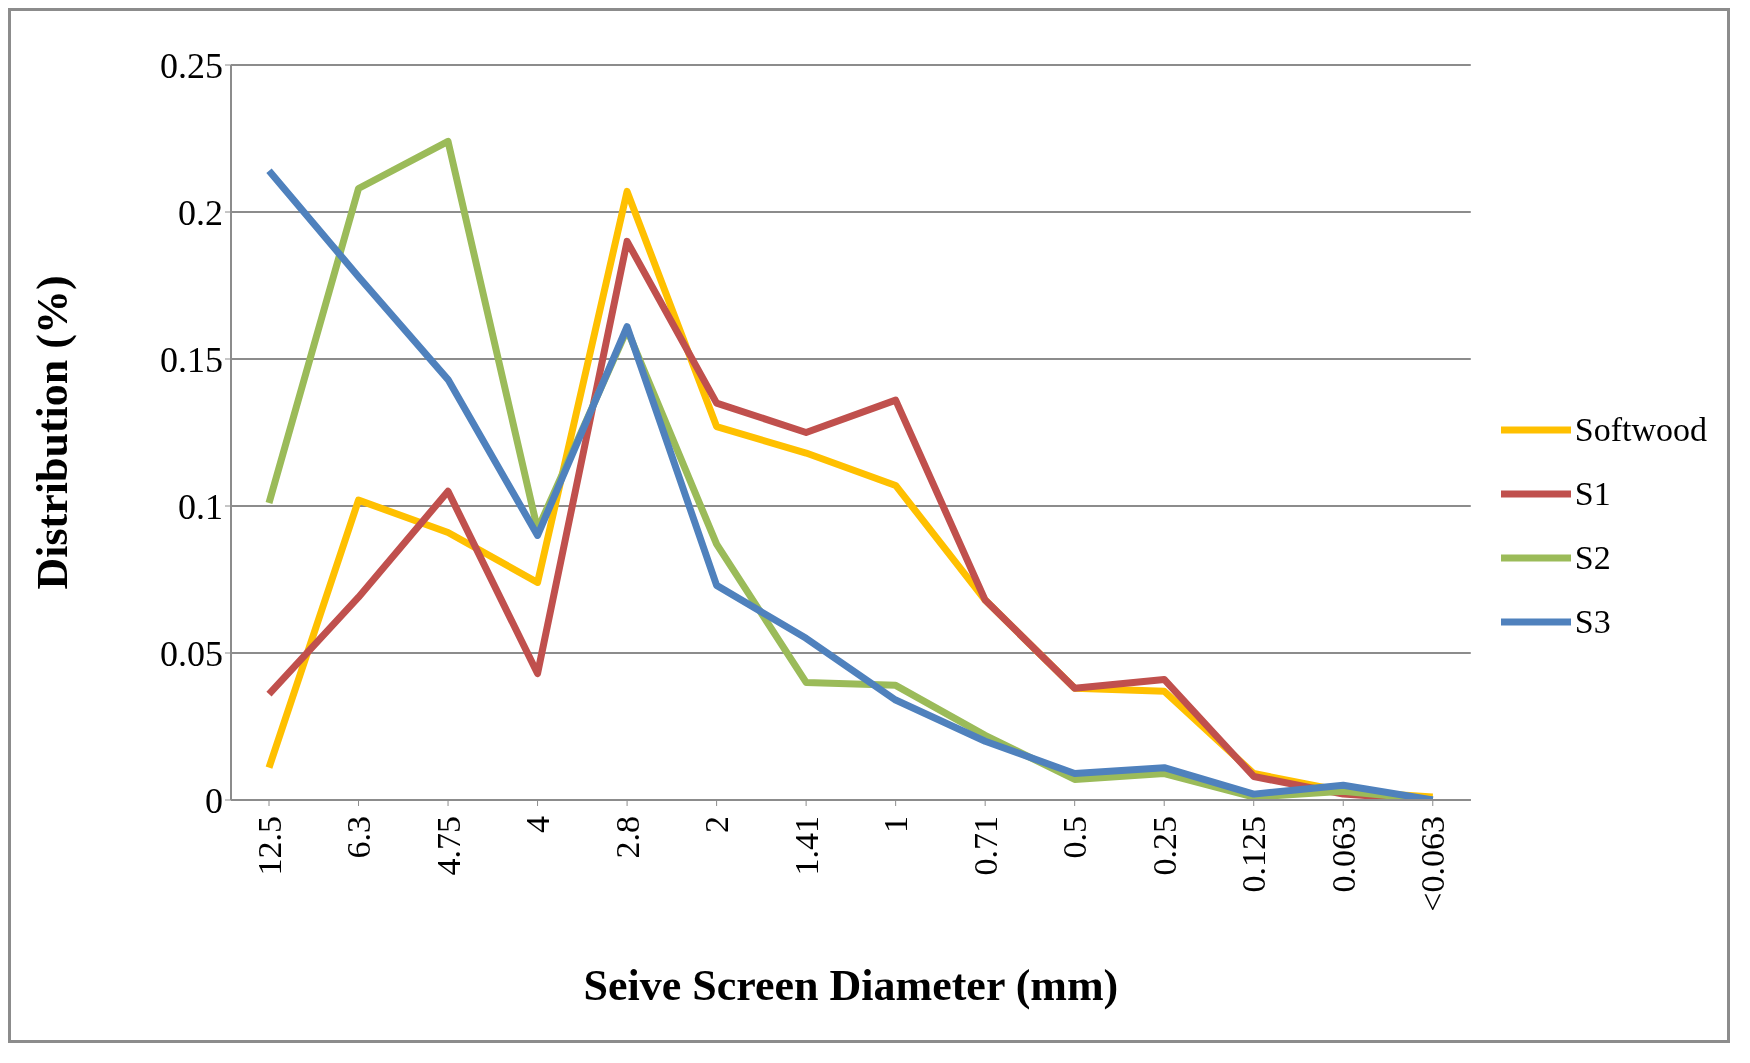 Image resolution: width=1750 pixels, height=1063 pixels. Describe the element at coordinates (191, 65) in the screenshot. I see `y-tick-label: 0.25` at that location.